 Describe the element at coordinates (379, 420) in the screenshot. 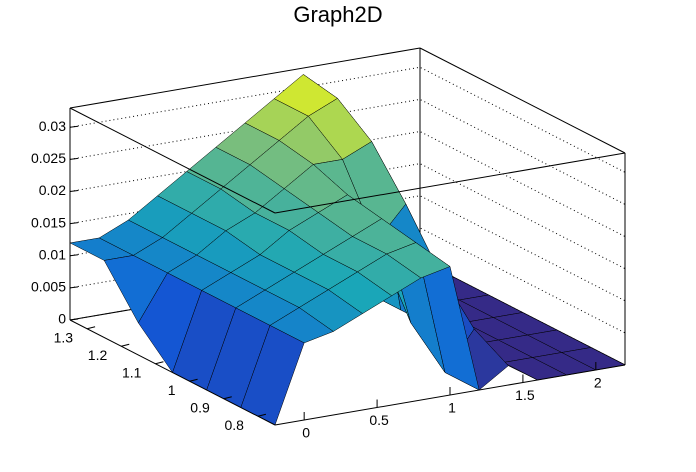

I see `x-tick-label: 0.5` at that location.